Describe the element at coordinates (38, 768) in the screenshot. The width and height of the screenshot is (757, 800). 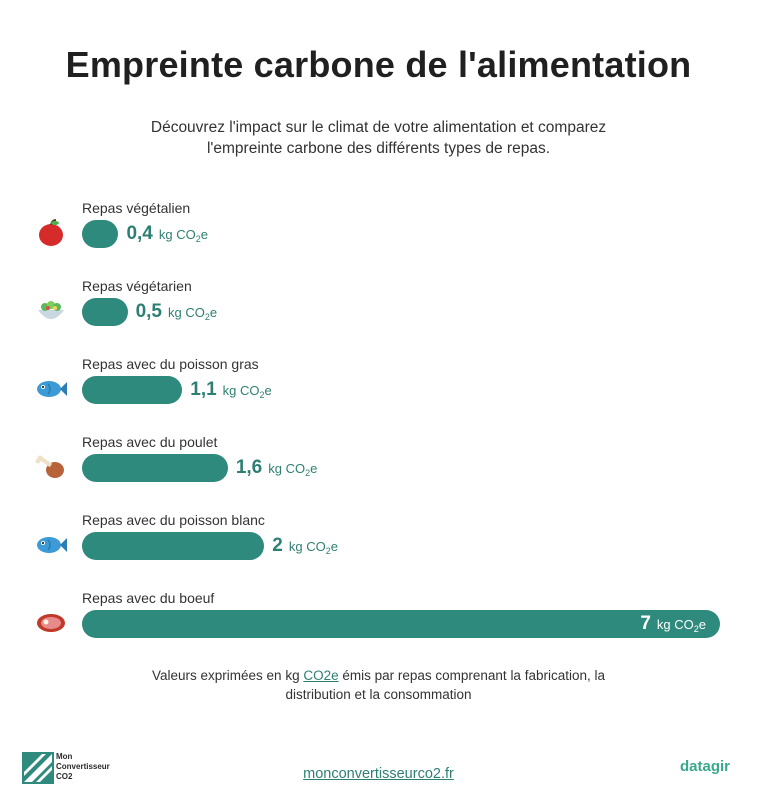
I see `mon-convertisseur-logo-icon` at that location.